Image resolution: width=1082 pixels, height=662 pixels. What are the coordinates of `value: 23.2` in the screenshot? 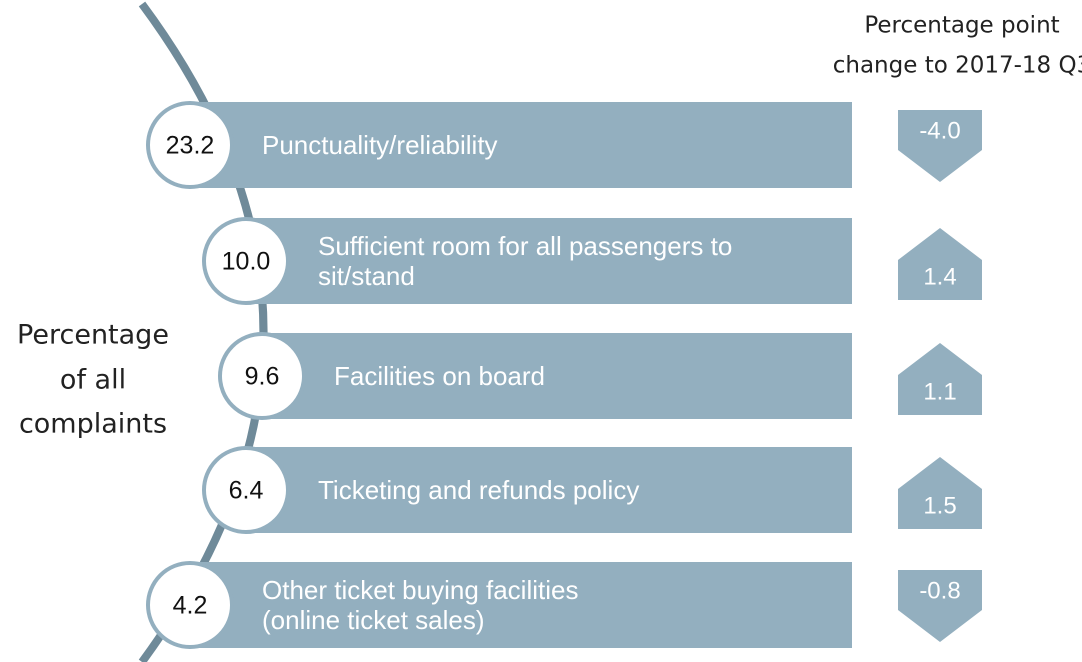 It's located at (190, 146).